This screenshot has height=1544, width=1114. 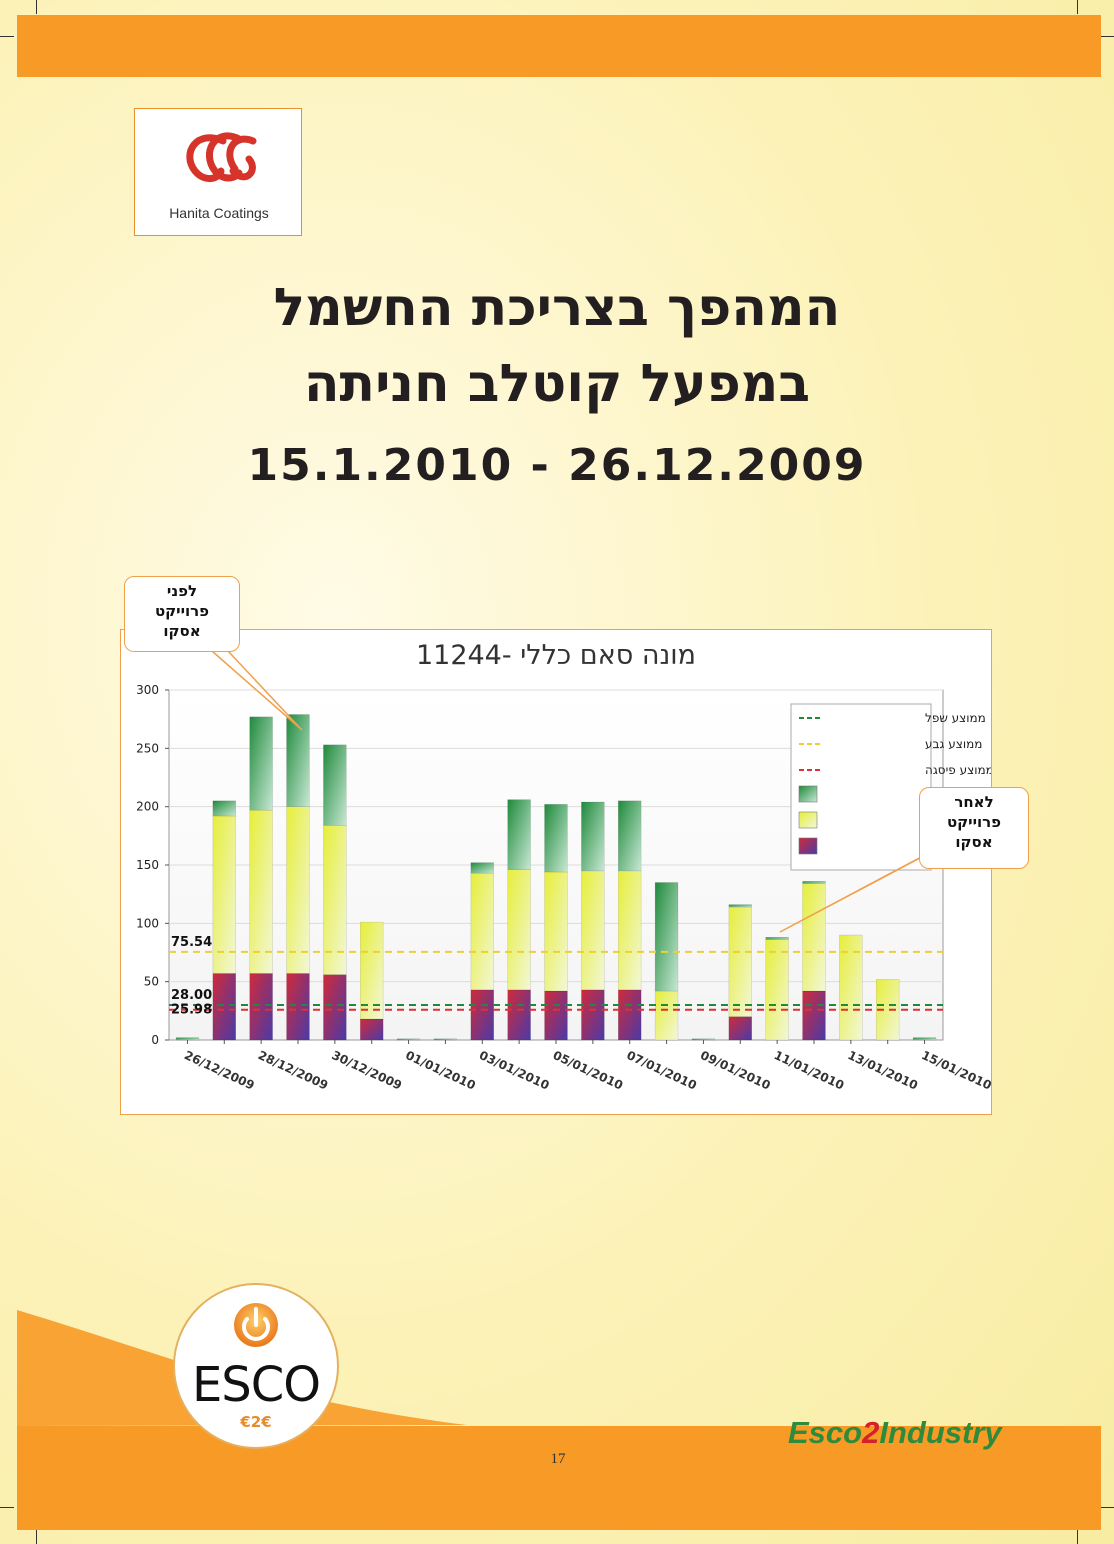 What do you see at coordinates (514, 1070) in the screenshot?
I see `x-tick-label: 03/01/2010` at bounding box center [514, 1070].